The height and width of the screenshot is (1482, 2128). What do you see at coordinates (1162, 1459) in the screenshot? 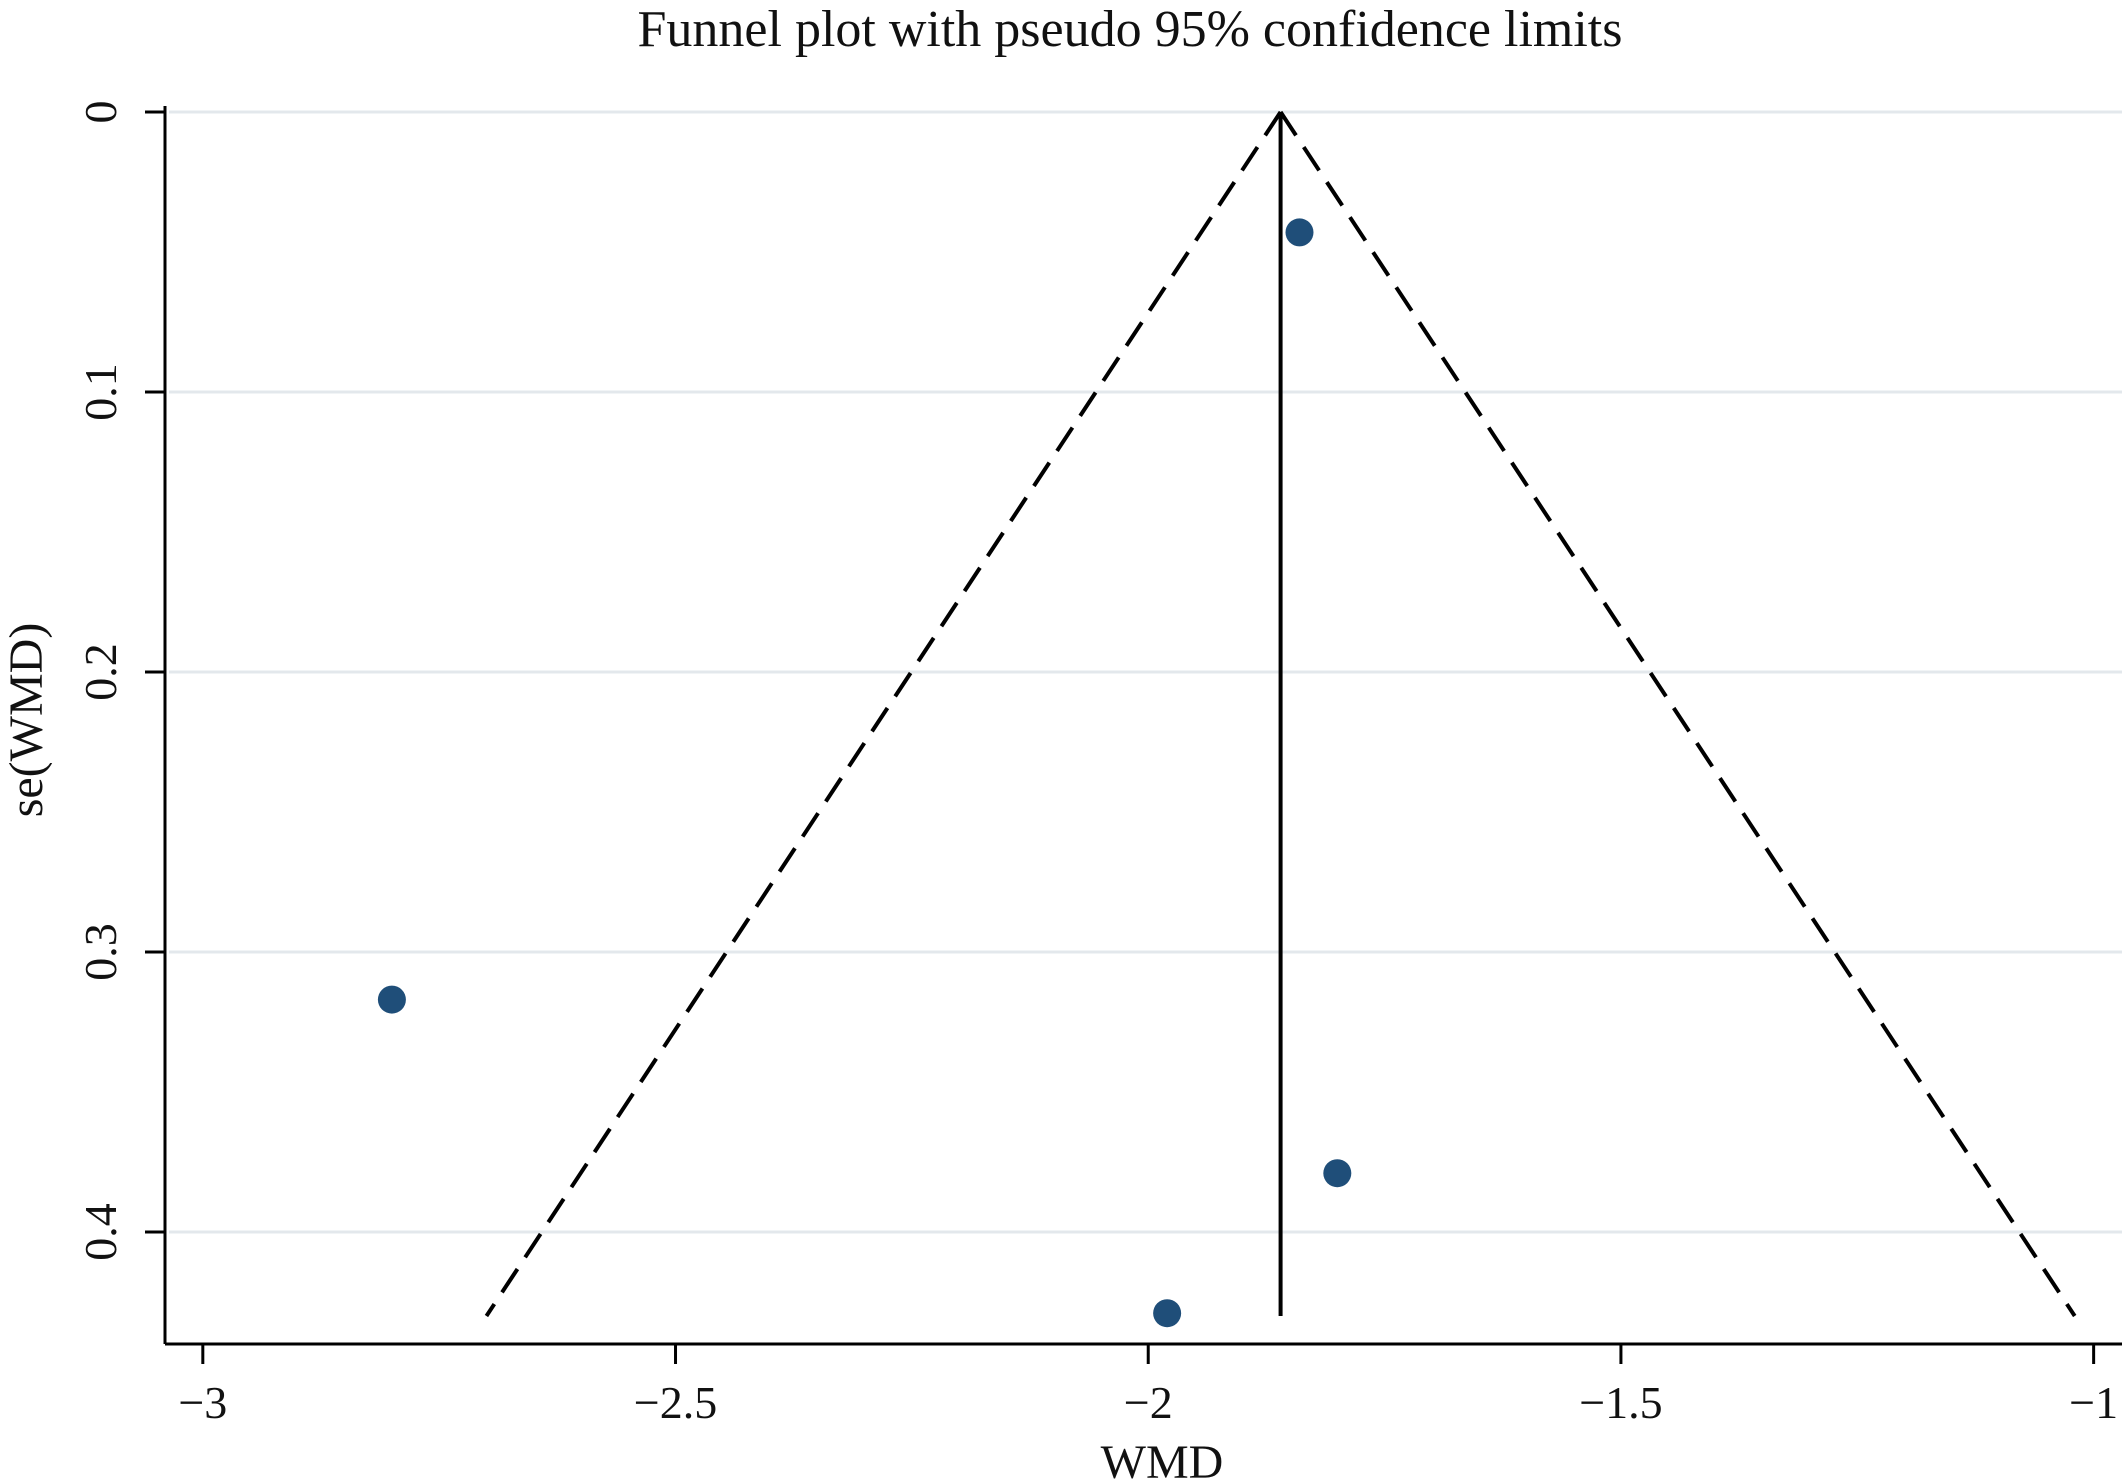
I see `x-axis-title: WMD` at bounding box center [1162, 1459].